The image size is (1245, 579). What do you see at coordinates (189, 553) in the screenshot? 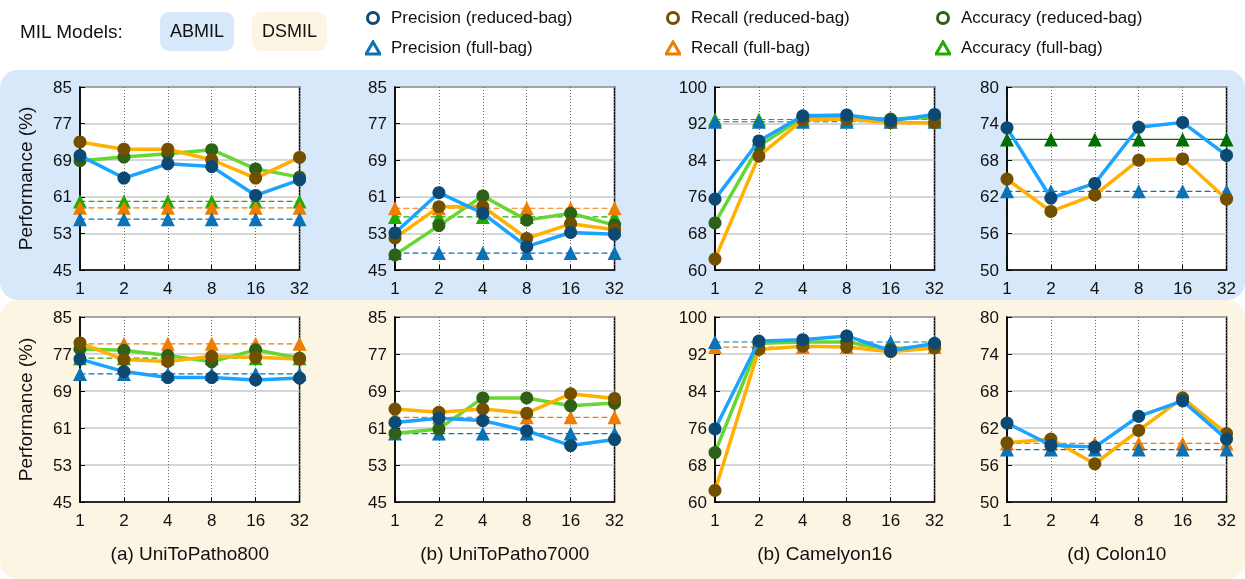
I see `x-axis-title: (a) UniToPatho800` at bounding box center [189, 553].